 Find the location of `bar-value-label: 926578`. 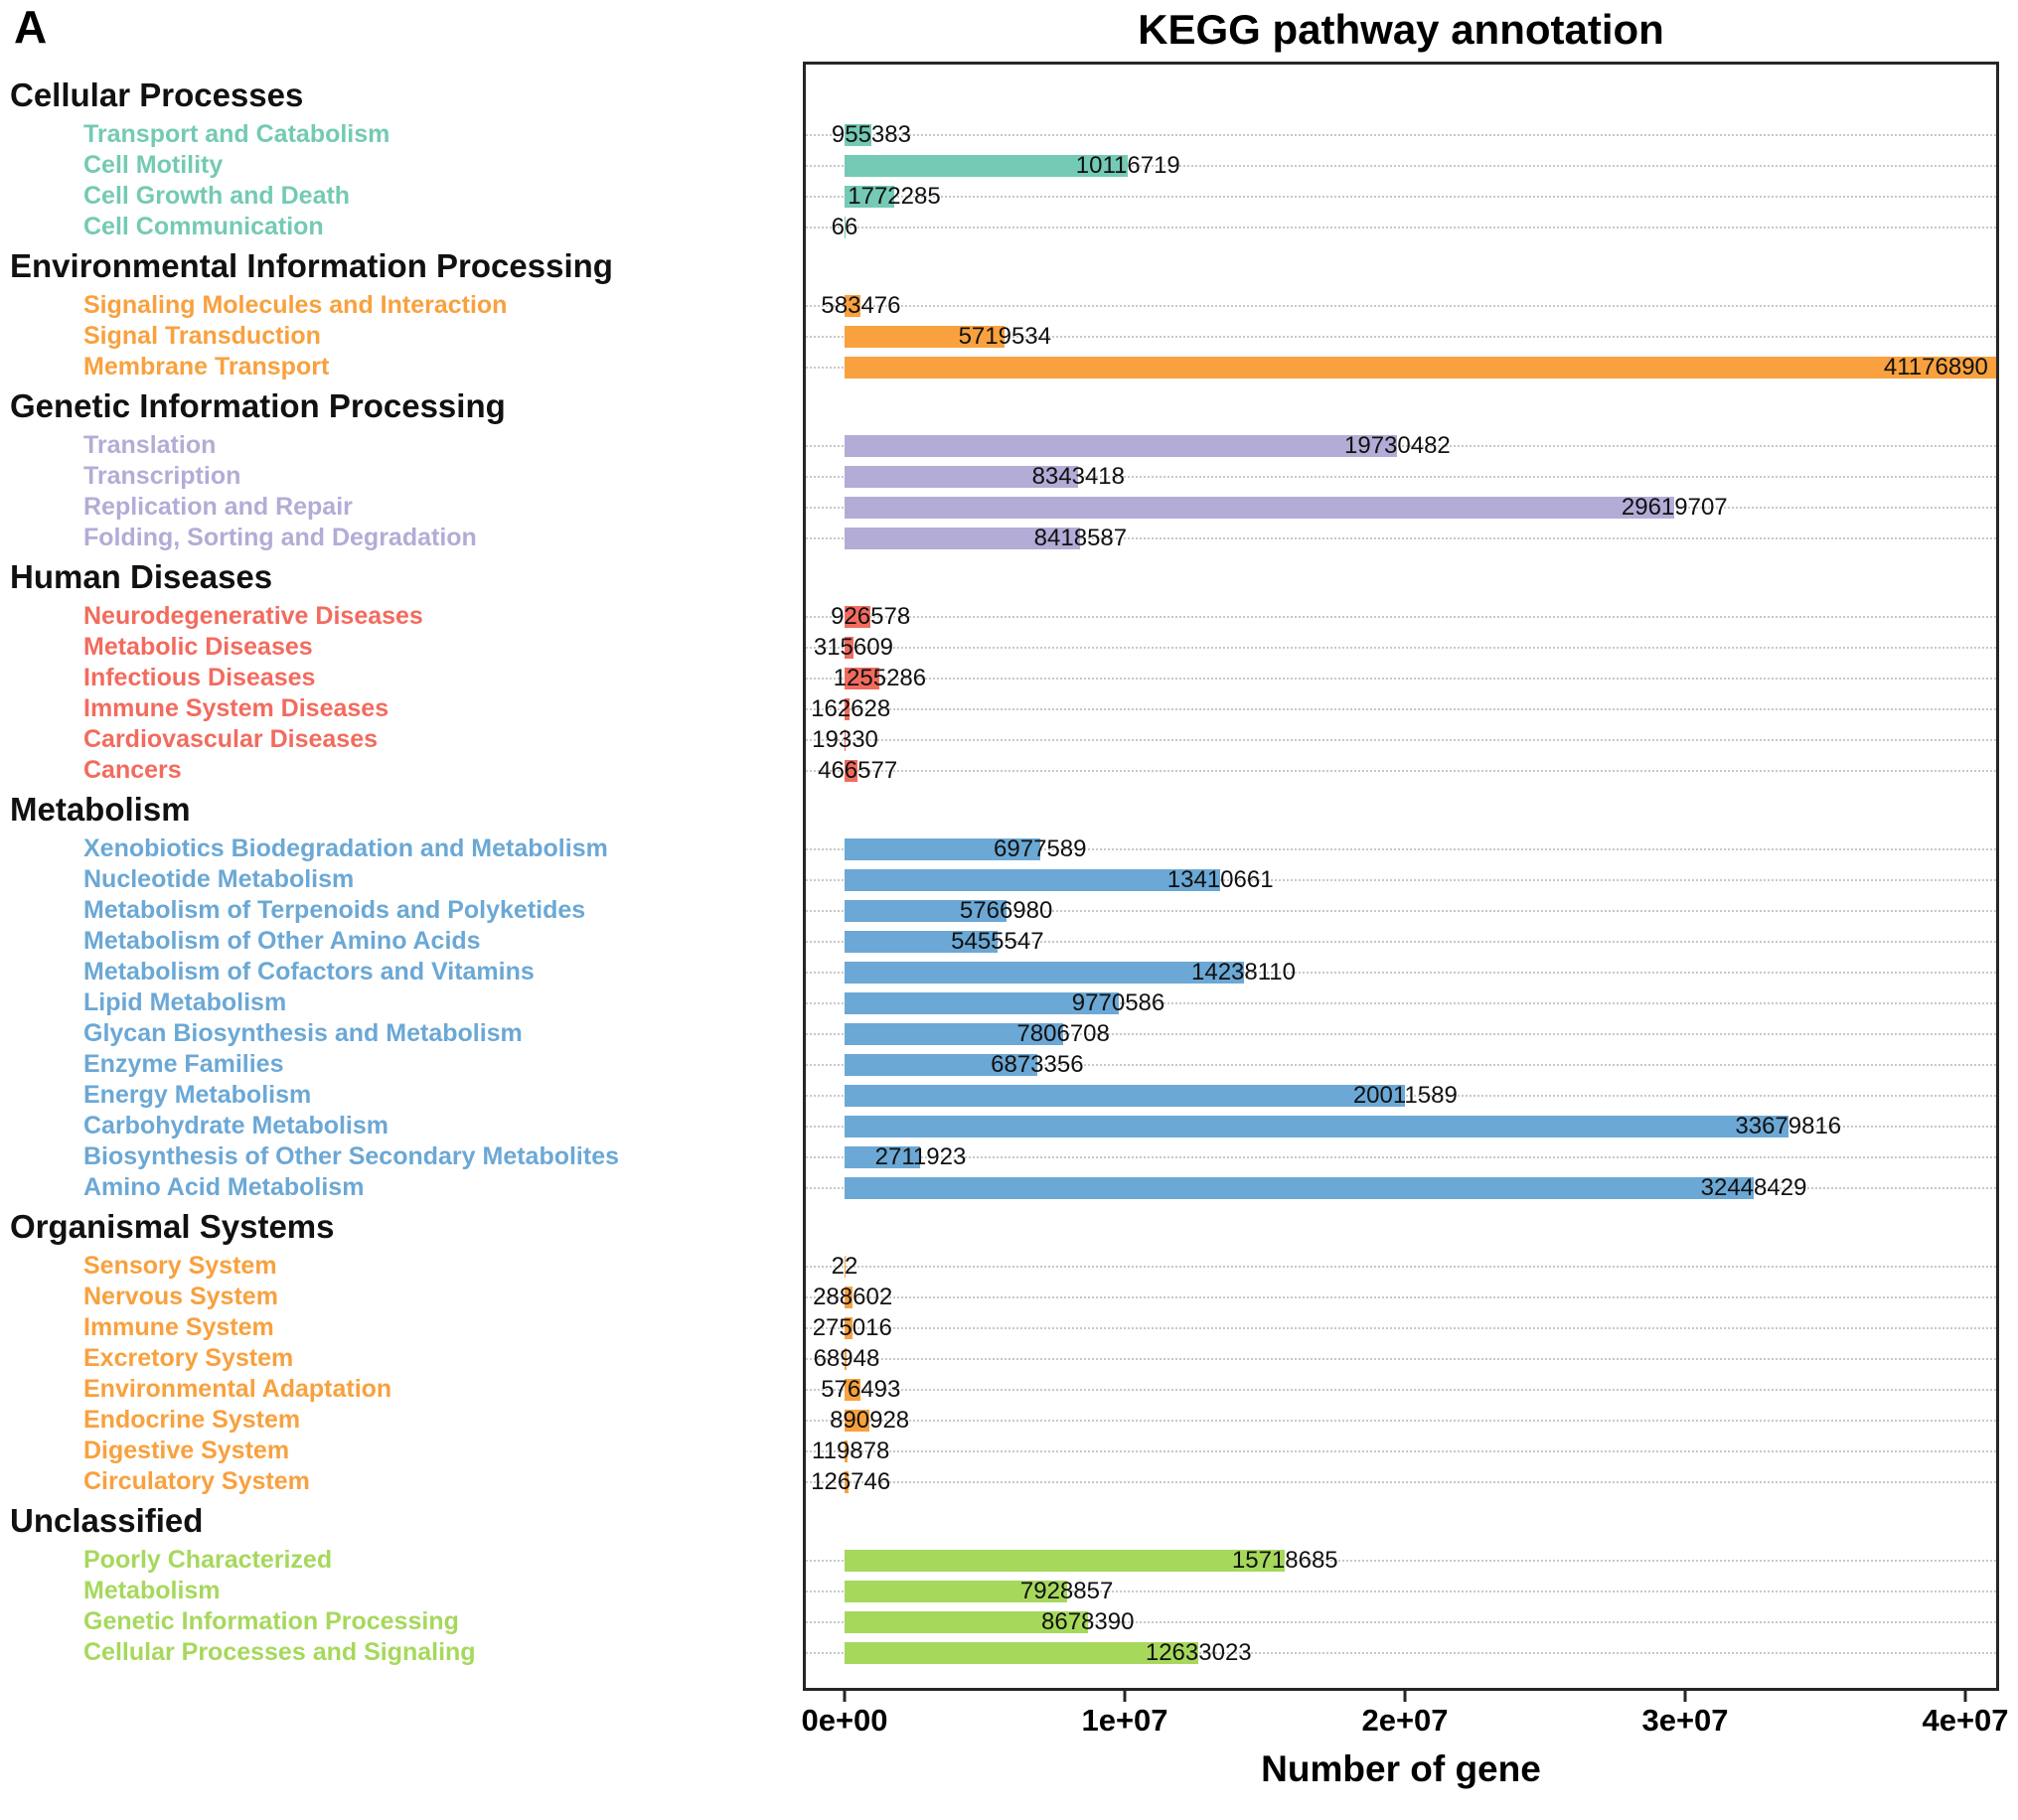

bar-value-label: 926578 is located at coordinates (871, 616).